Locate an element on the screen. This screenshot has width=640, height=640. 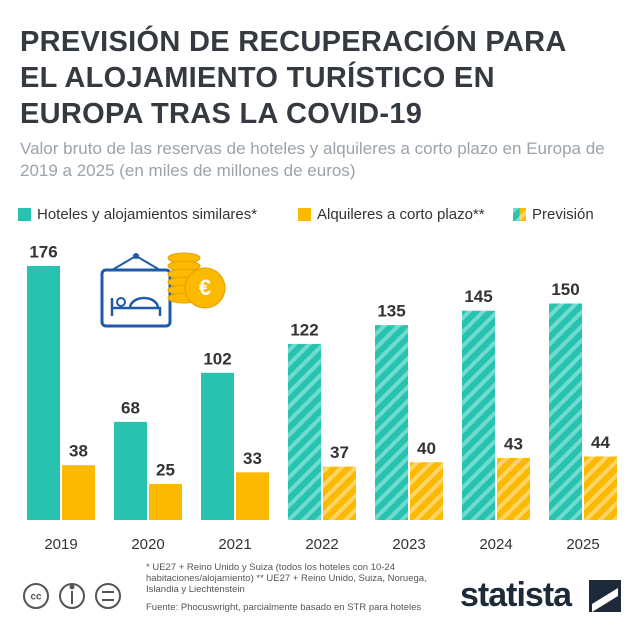
data-label: 68 is located at coordinates (130, 407).